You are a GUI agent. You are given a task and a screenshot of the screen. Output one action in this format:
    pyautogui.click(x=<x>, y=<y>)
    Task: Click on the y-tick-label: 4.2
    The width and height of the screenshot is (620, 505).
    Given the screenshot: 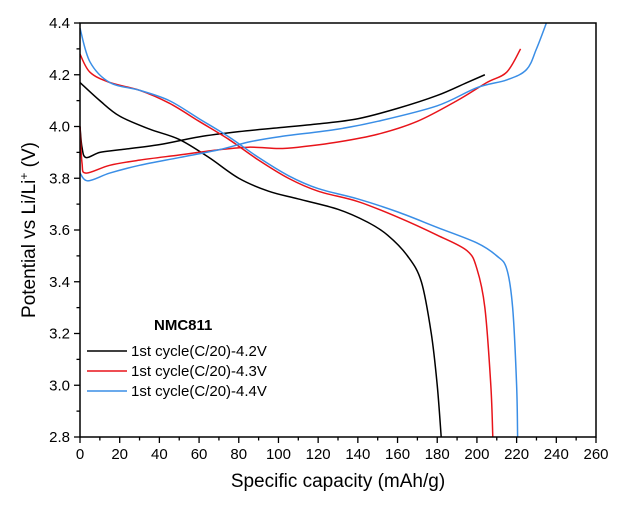 What is the action you would take?
    pyautogui.click(x=59, y=75)
    